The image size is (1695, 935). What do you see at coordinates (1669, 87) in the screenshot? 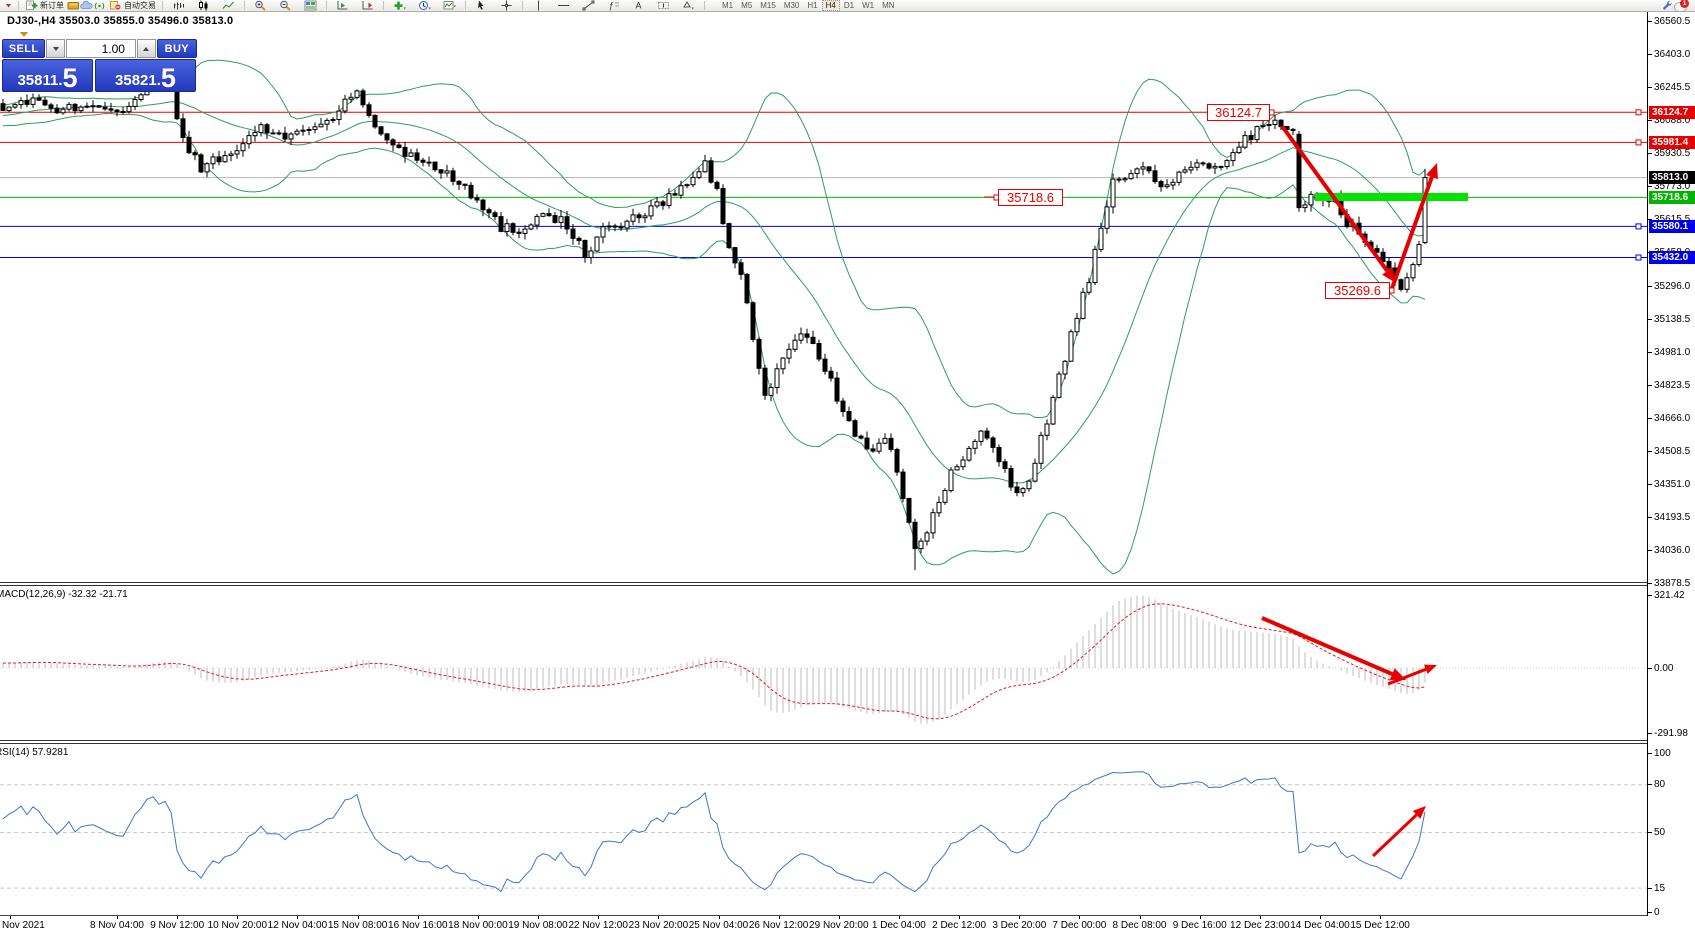
I see `axis-tick: 36245.5` at bounding box center [1669, 87].